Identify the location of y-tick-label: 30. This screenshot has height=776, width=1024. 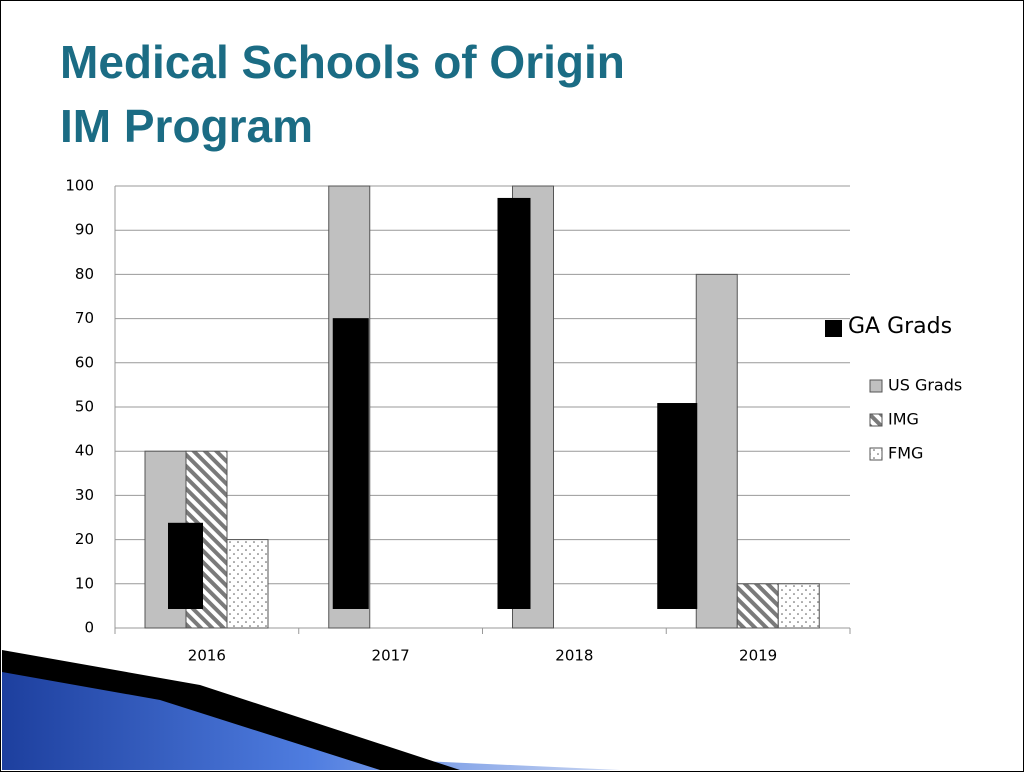
(84, 495).